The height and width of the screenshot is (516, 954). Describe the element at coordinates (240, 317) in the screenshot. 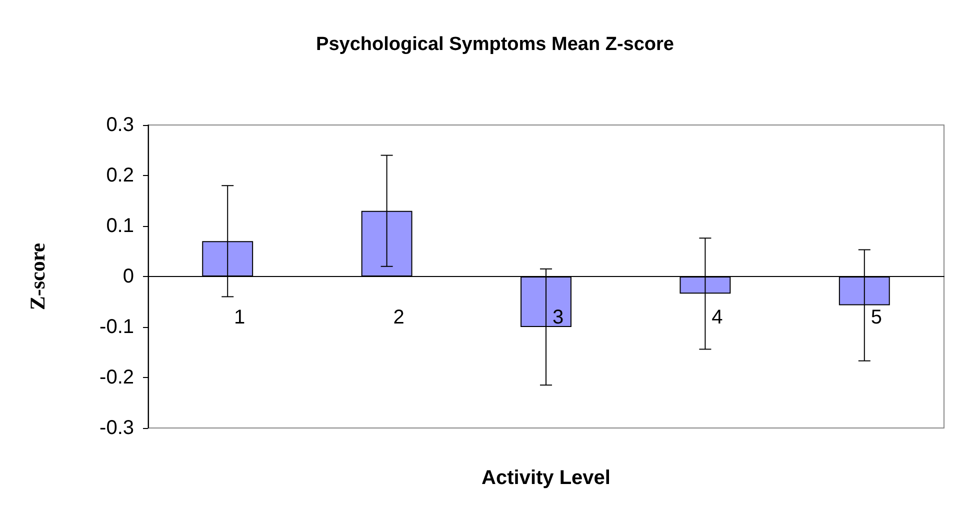

I see `x-tick-label: 1` at that location.